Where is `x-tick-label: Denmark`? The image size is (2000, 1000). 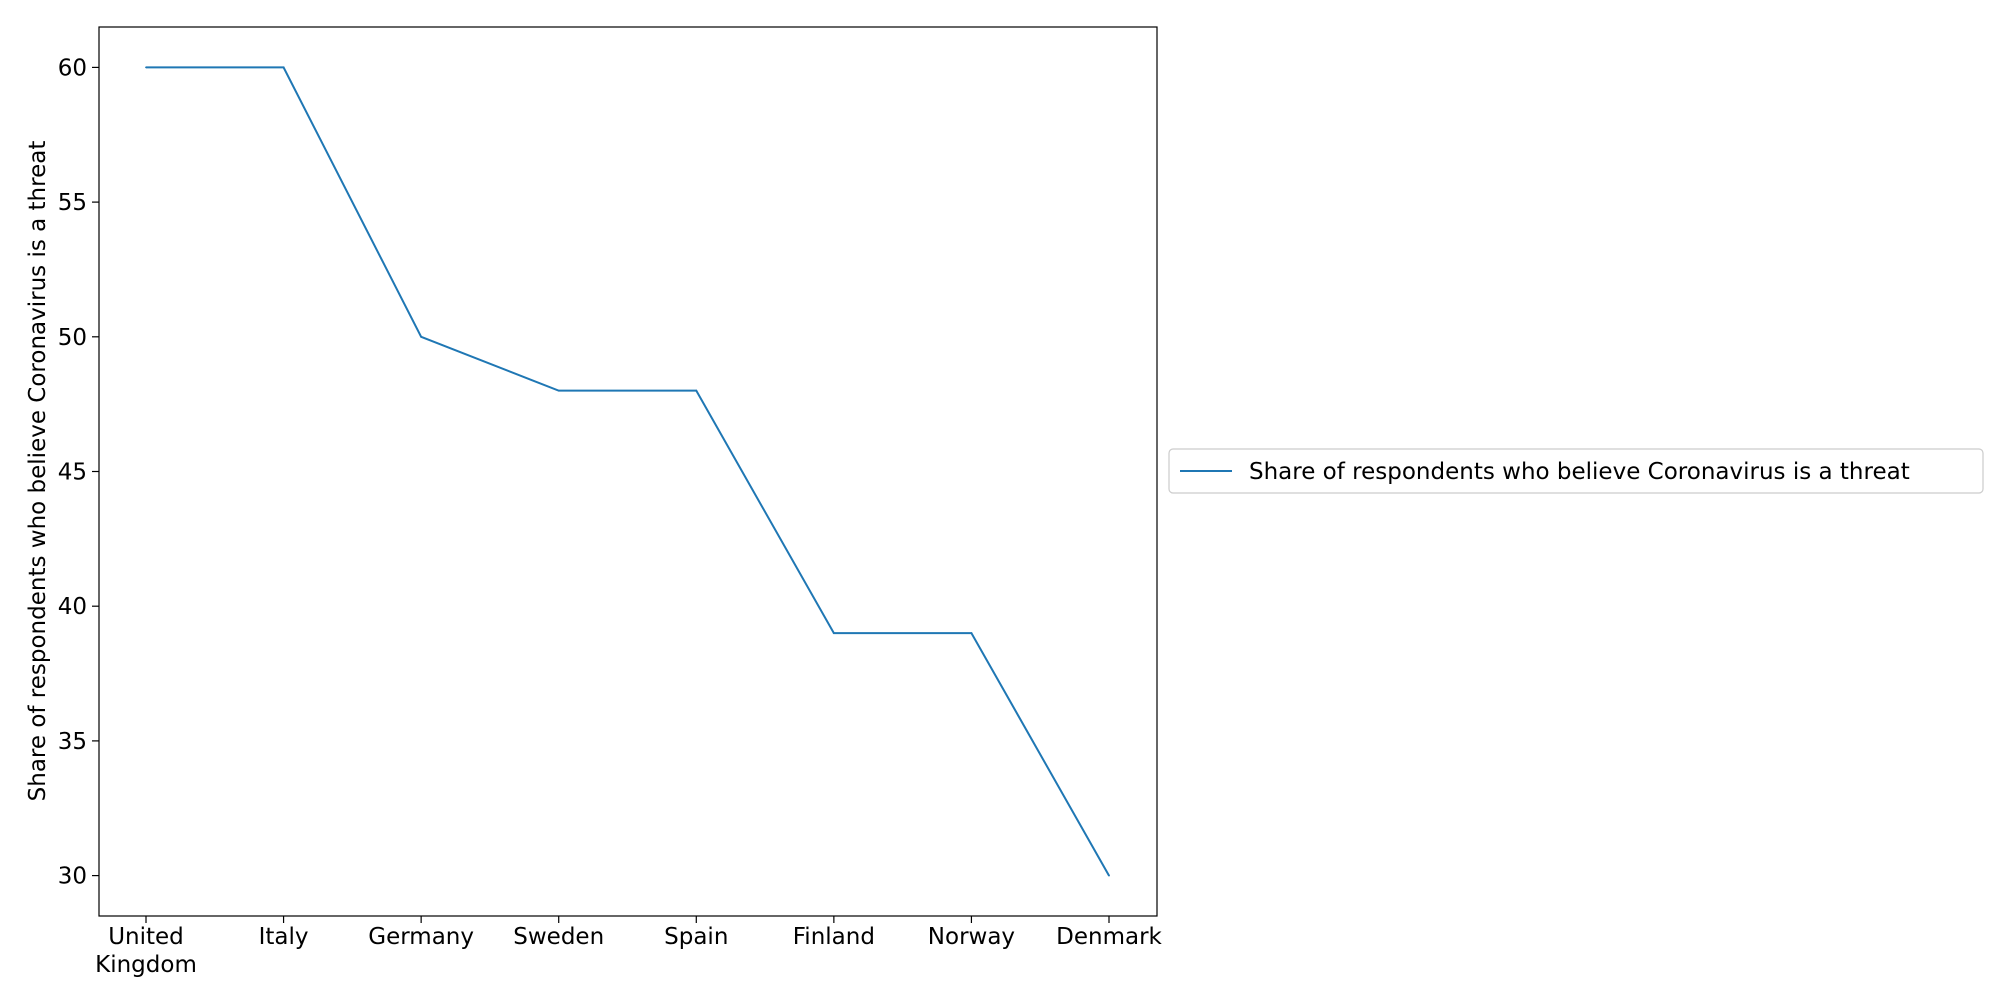 x-tick-label: Denmark is located at coordinates (1109, 937).